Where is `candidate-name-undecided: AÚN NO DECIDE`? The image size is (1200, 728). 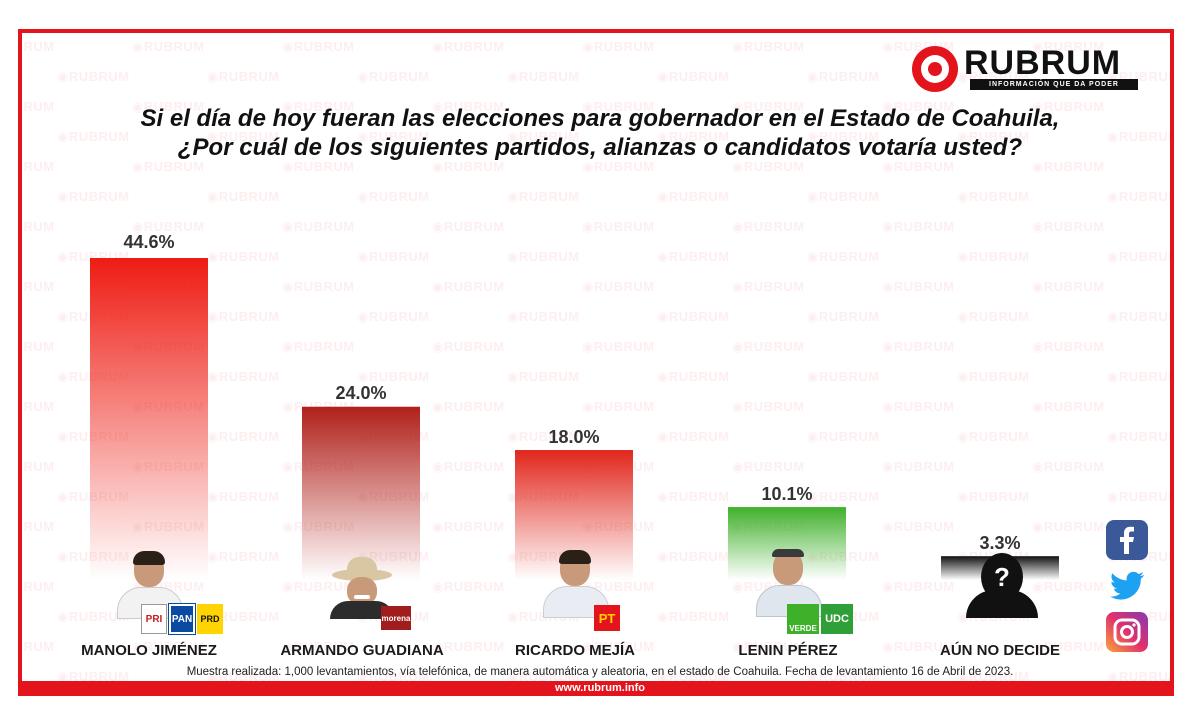
candidate-name-undecided: AÚN NO DECIDE is located at coordinates (999, 650).